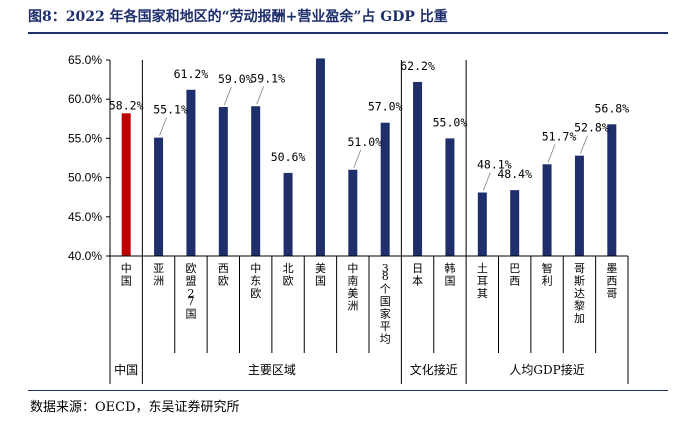 The image size is (684, 423). Describe the element at coordinates (126, 275) in the screenshot. I see `x-tick-label: 中国` at that location.